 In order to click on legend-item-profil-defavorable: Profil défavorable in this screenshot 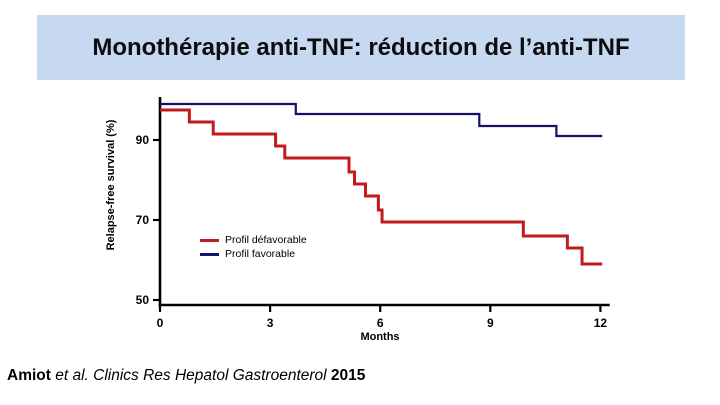, I will do `click(253, 240)`.